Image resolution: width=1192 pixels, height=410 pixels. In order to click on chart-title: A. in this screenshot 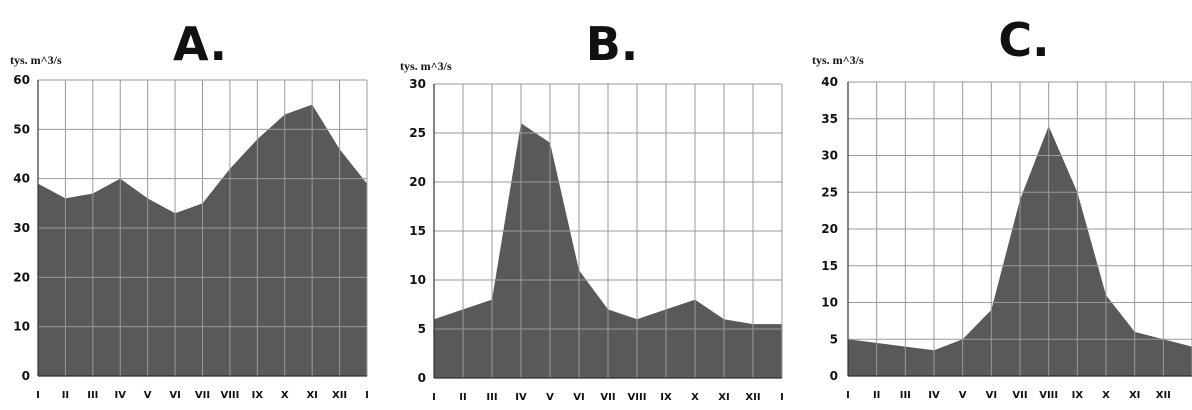, I will do `click(200, 44)`.